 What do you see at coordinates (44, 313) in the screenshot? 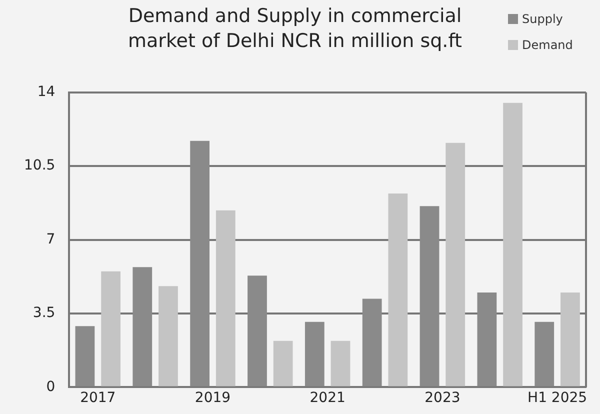
I see `y-tick-label: 3.5` at bounding box center [44, 313].